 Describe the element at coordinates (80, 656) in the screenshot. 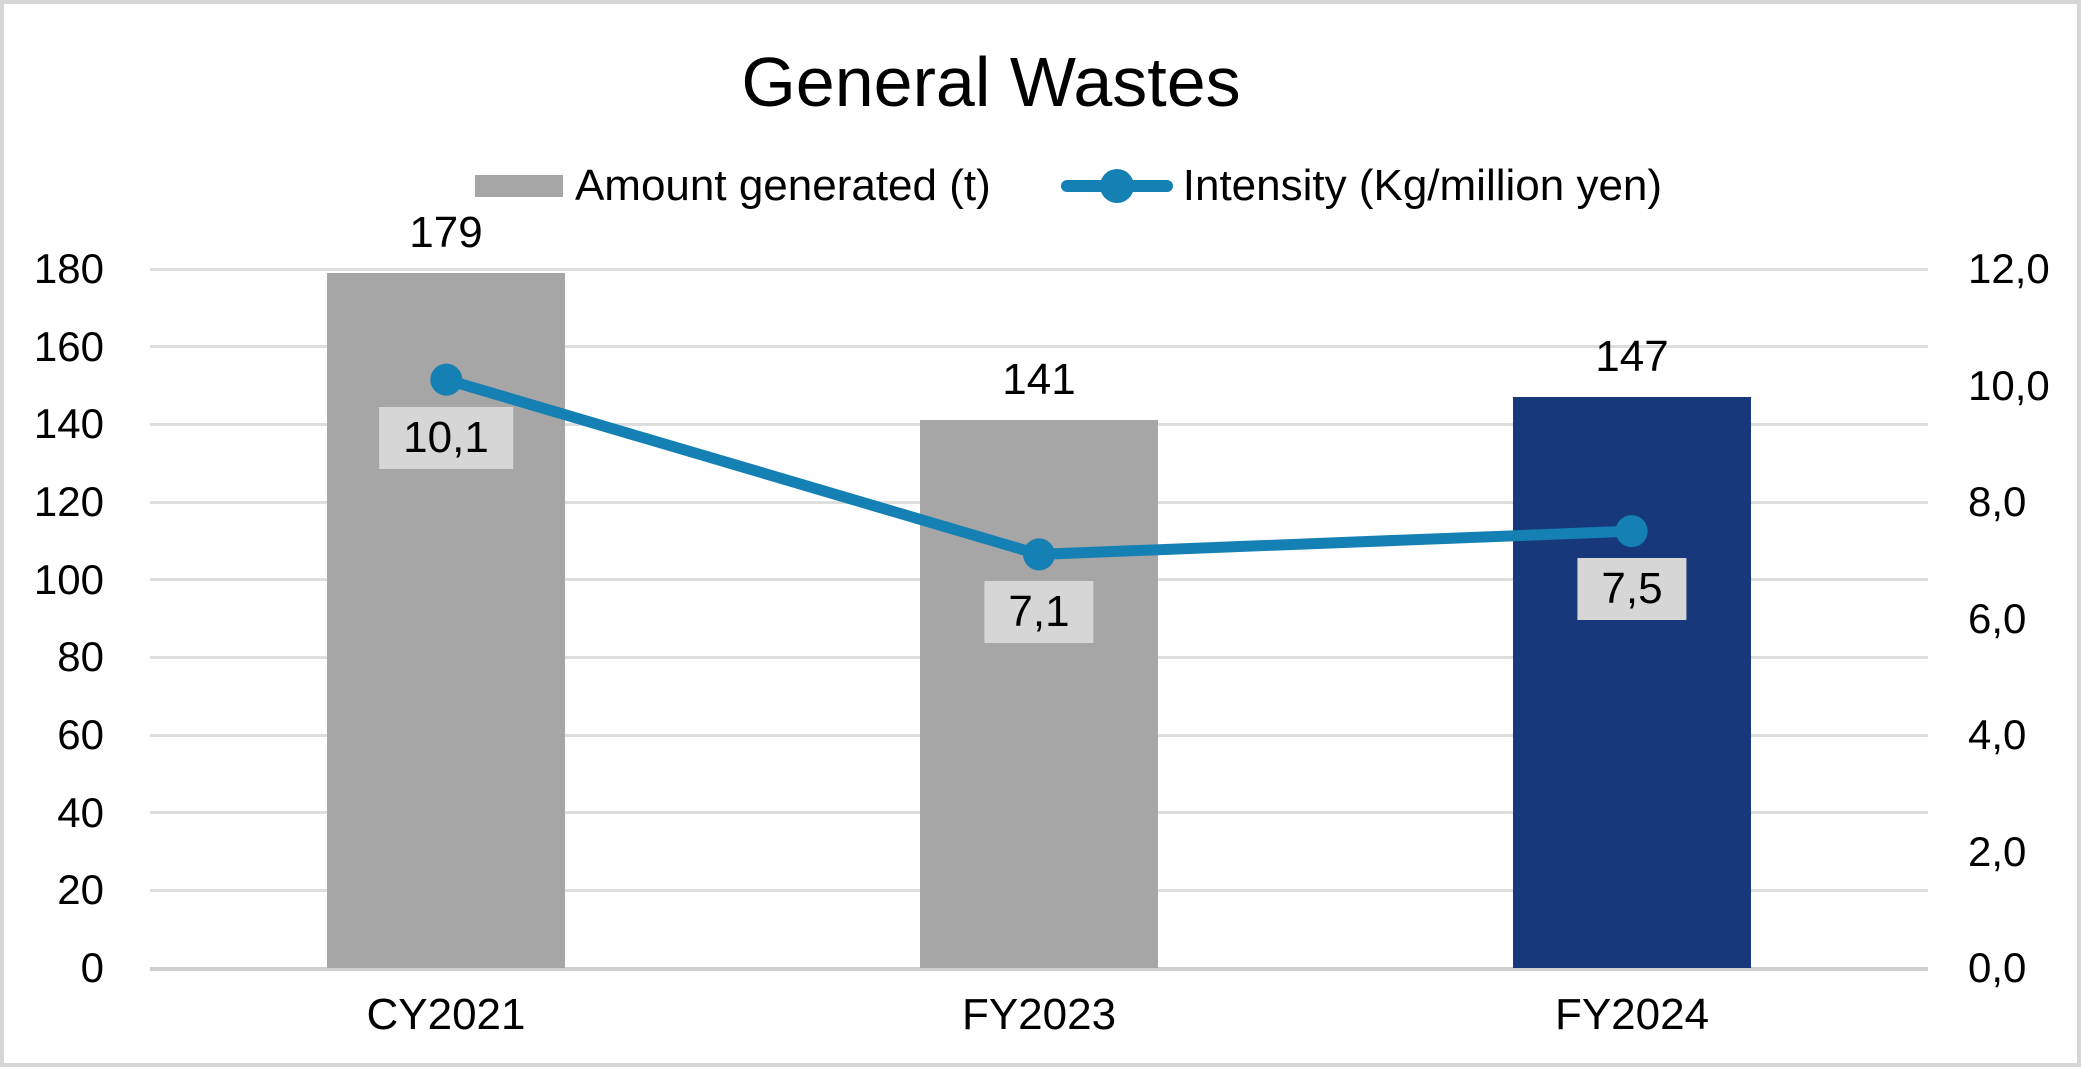

I see `y-axis-left-tick-label: 80` at that location.